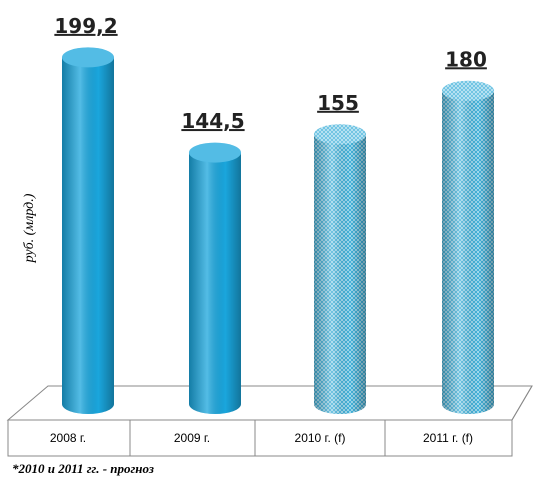 The width and height of the screenshot is (560, 490). I want to click on footnote: *2010 и 2011 гг. - прогноз, so click(83, 468).